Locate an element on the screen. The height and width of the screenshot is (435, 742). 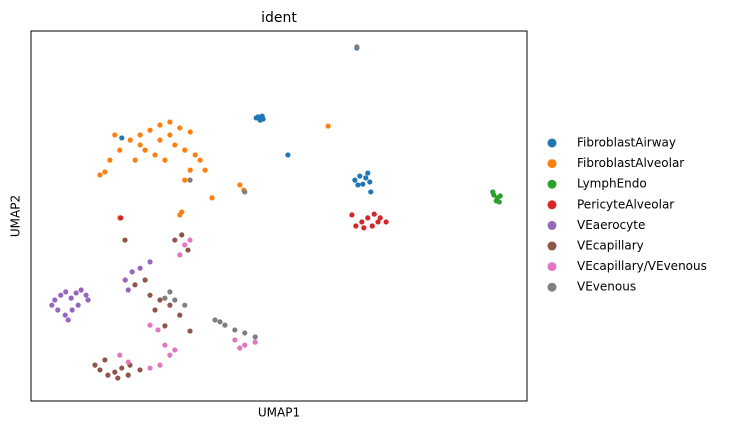
chart-title: ident is located at coordinates (279, 18).